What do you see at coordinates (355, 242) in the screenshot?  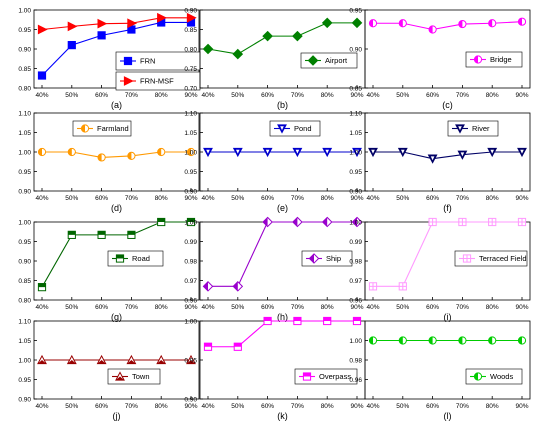 I see `y-tick-label: 0.99` at bounding box center [355, 242].